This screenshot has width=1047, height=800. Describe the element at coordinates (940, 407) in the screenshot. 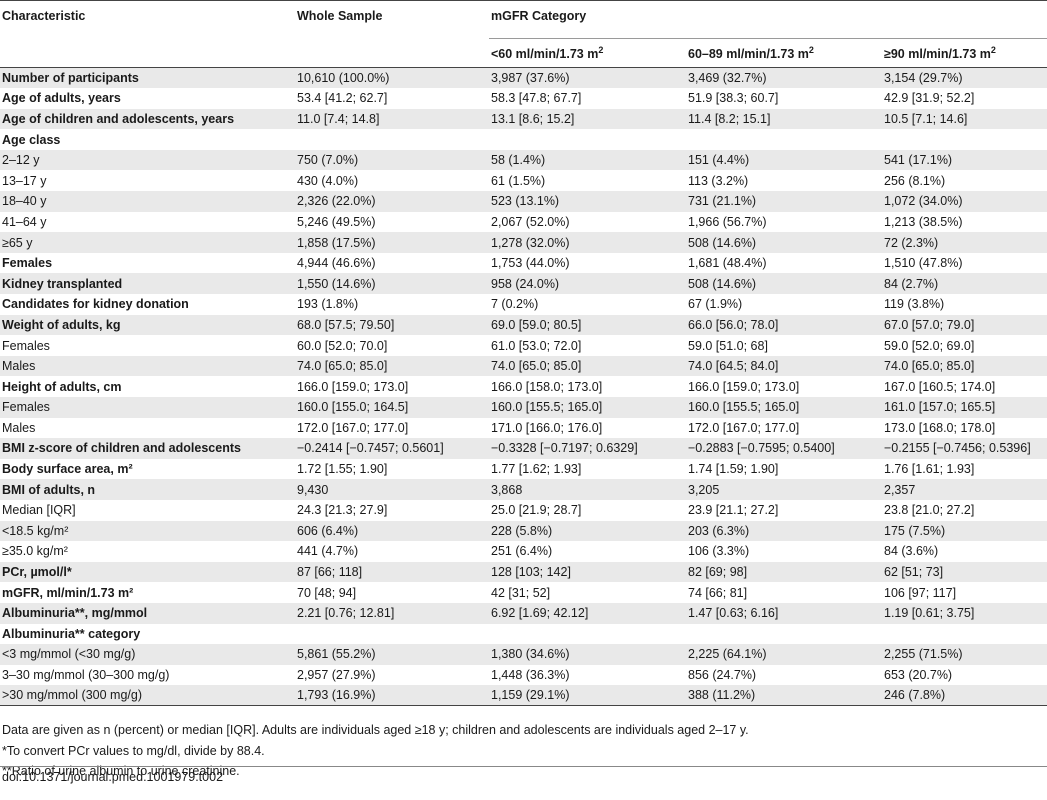

I see `row-cell: 161.0 [157.0; 165.5]` at that location.